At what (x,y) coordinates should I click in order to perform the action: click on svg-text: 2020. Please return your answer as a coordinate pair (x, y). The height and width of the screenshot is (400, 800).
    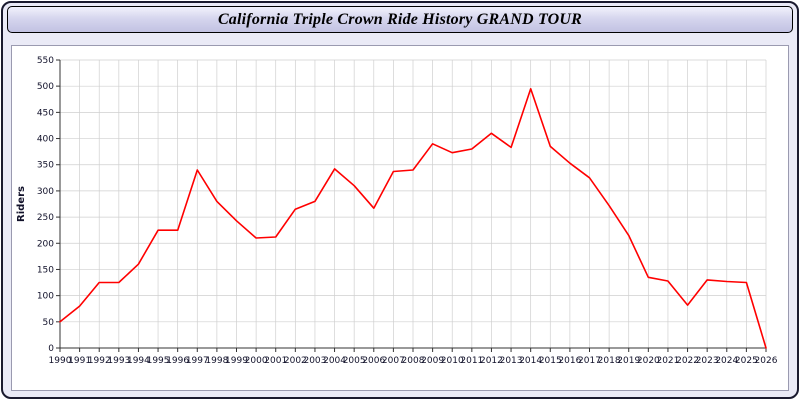
    Looking at the image, I should click on (648, 361).